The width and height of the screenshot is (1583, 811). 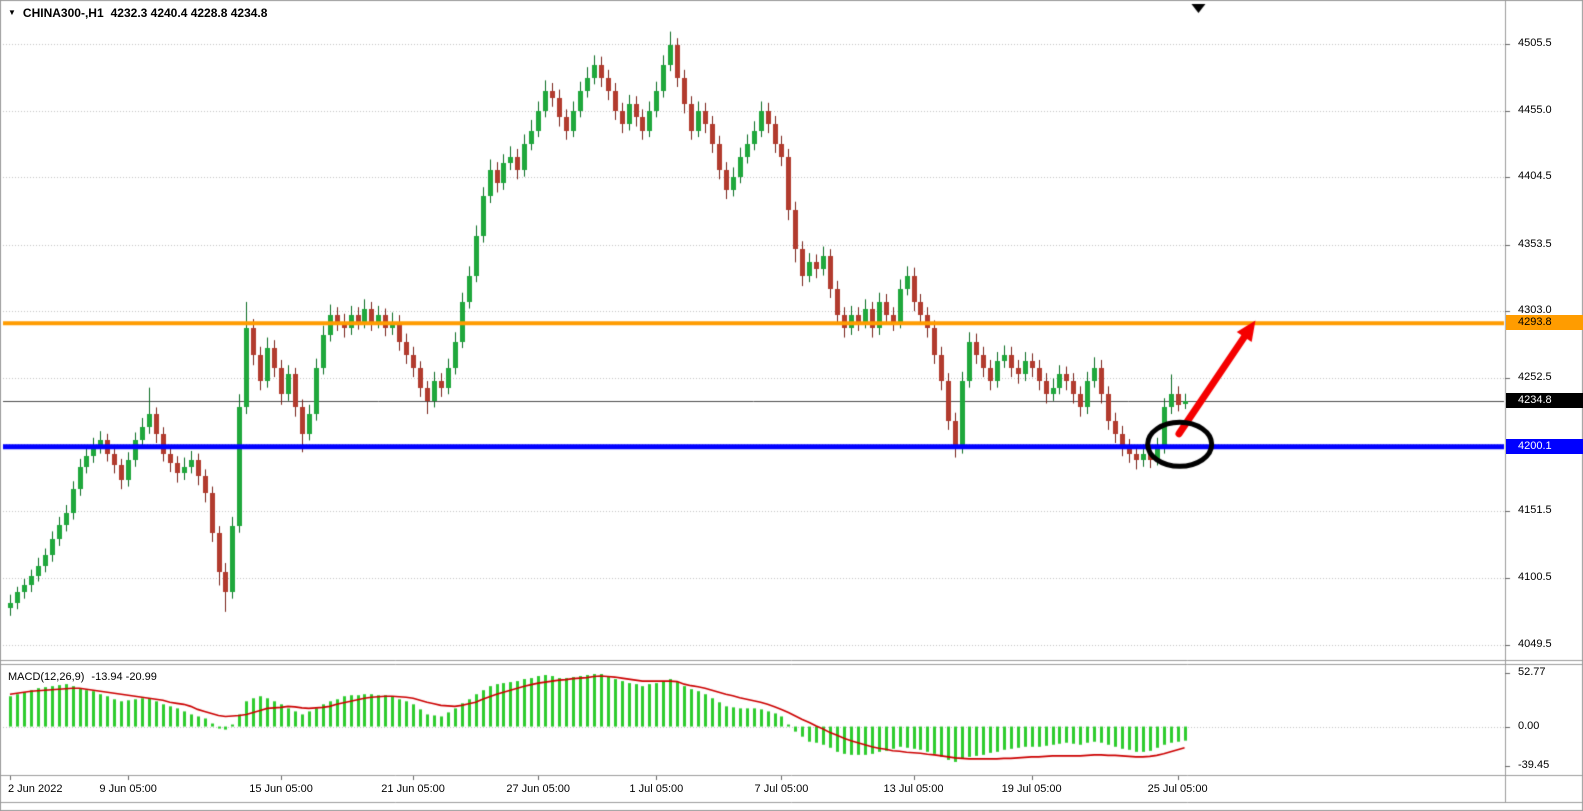 What do you see at coordinates (124, 677) in the screenshot?
I see `macd-values: -13.94 -20.99` at bounding box center [124, 677].